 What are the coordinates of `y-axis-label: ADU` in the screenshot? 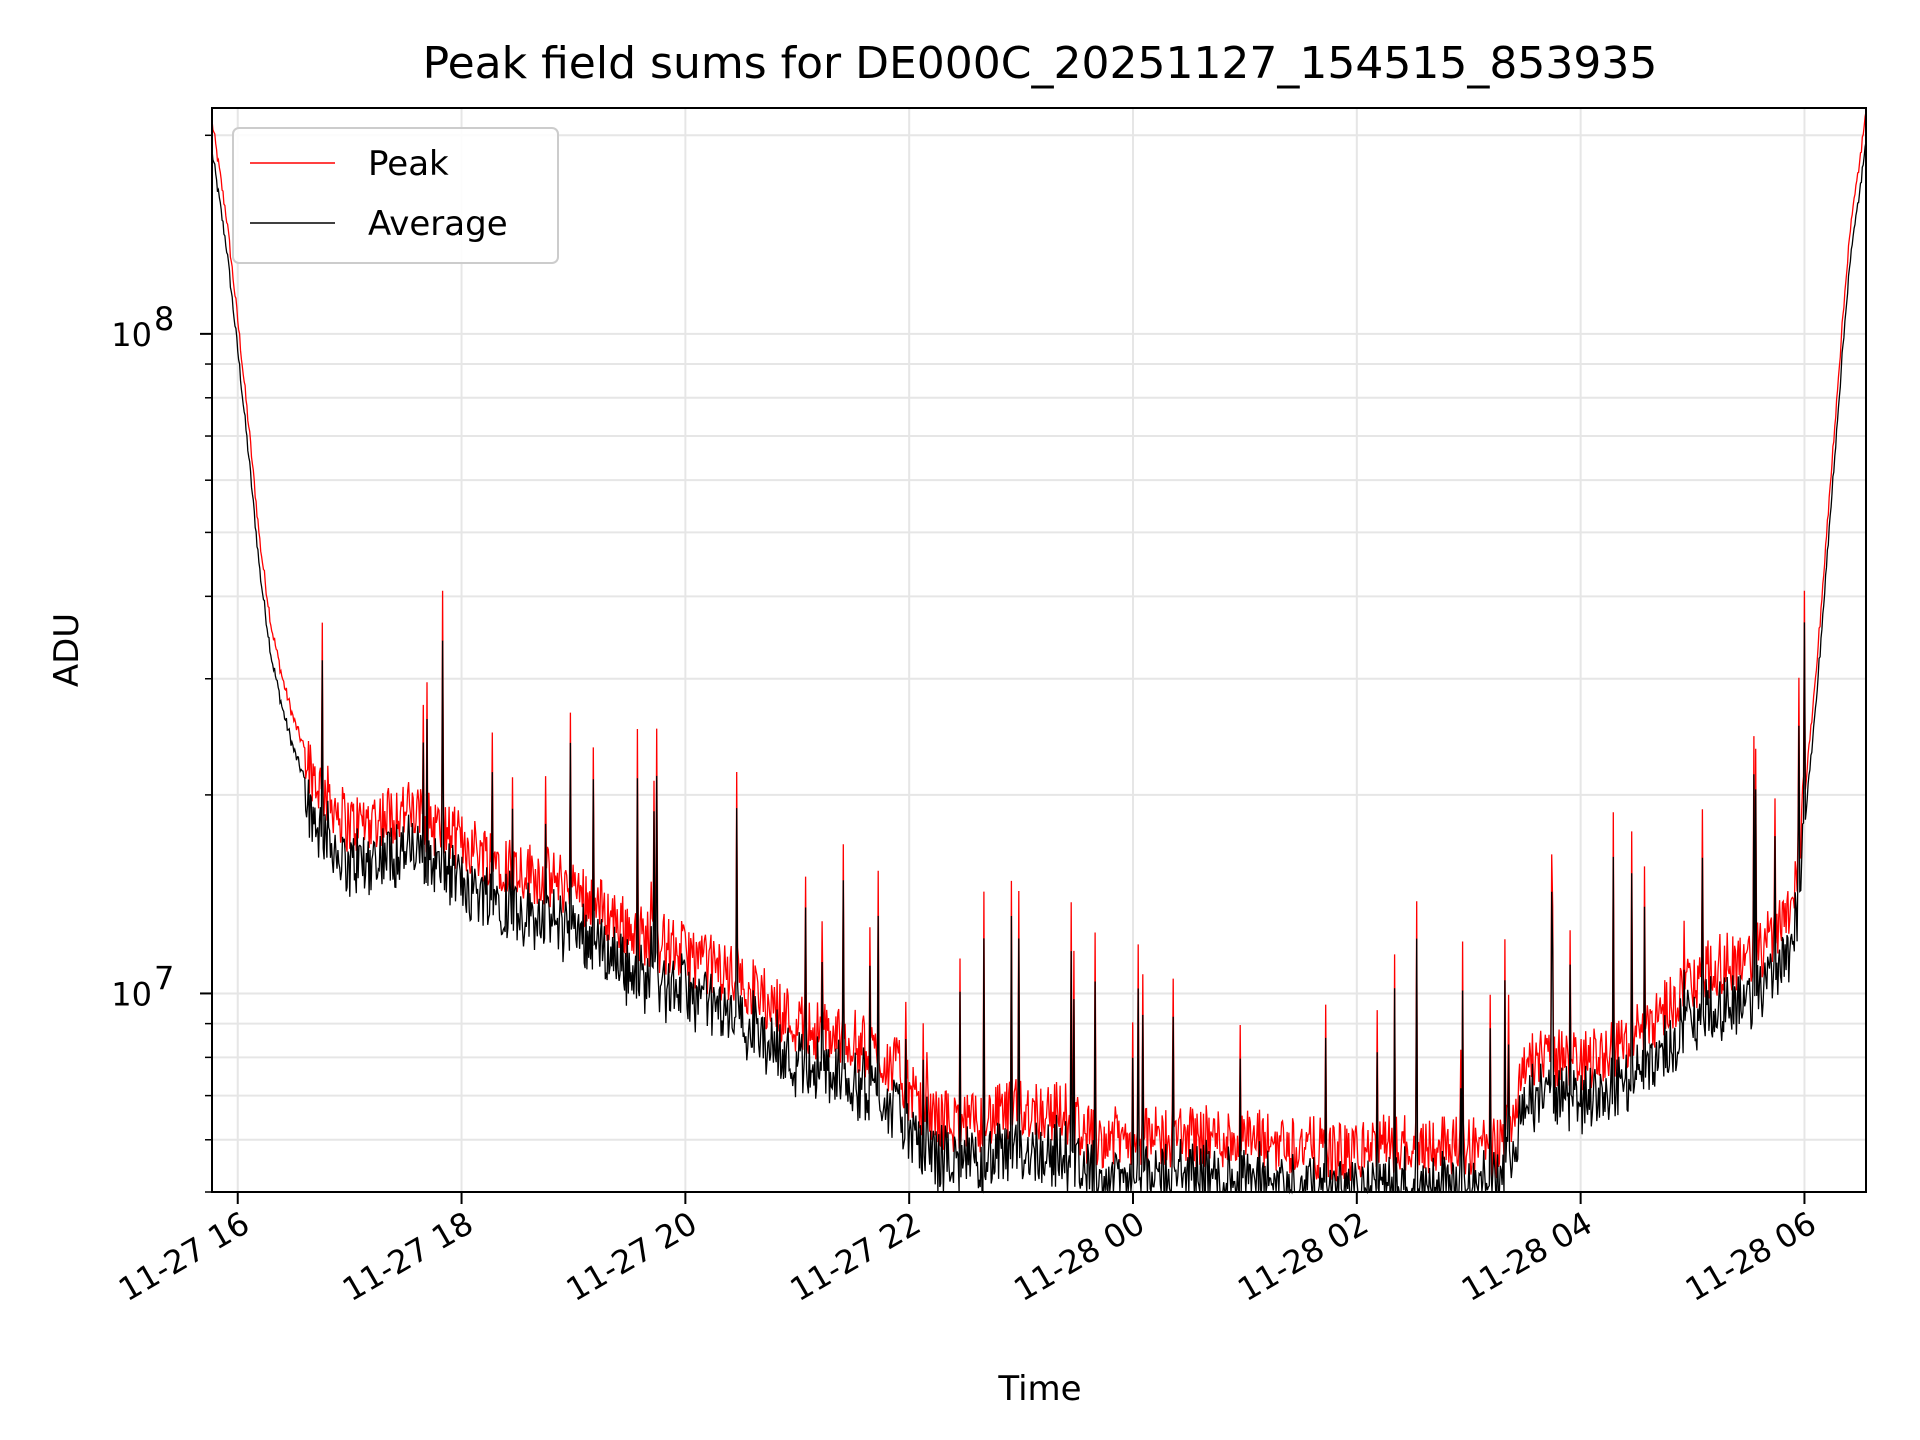 It's located at (67, 650).